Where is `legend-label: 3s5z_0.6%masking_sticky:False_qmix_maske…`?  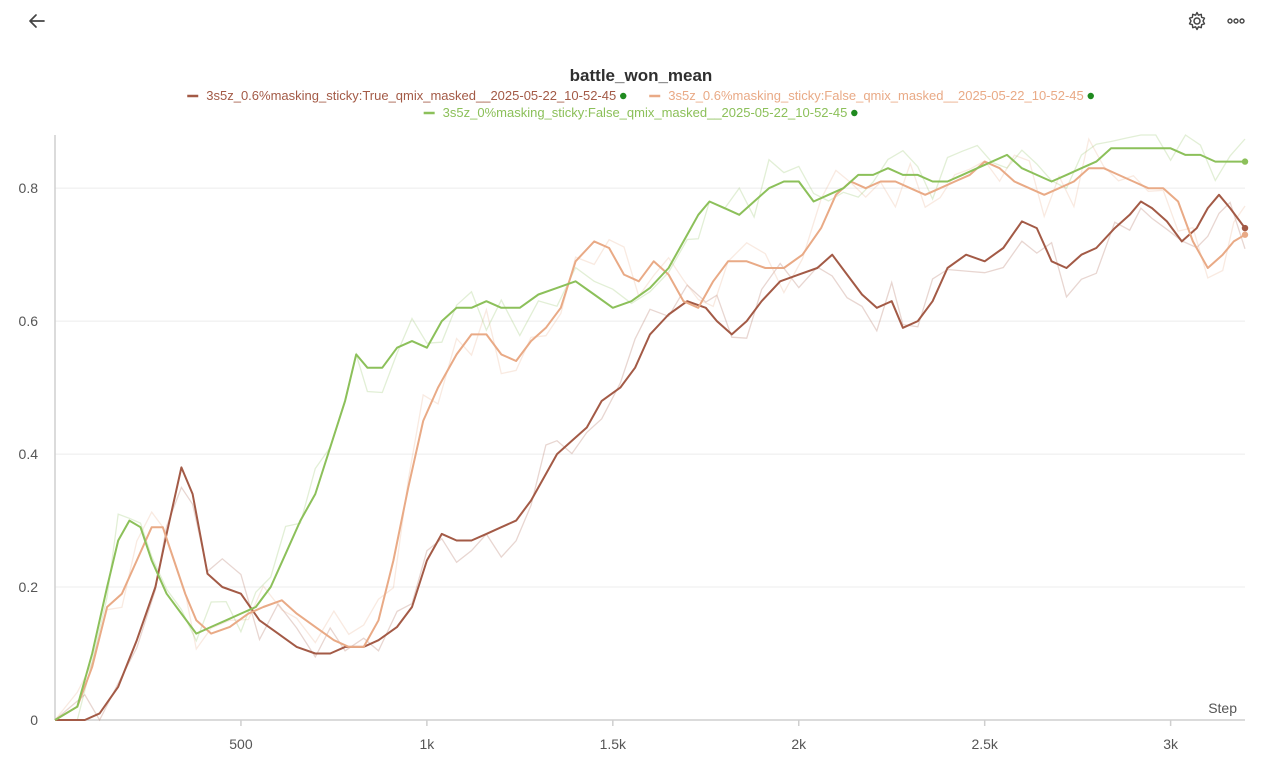 legend-label: 3s5z_0.6%masking_sticky:False_qmix_maske… is located at coordinates (876, 95).